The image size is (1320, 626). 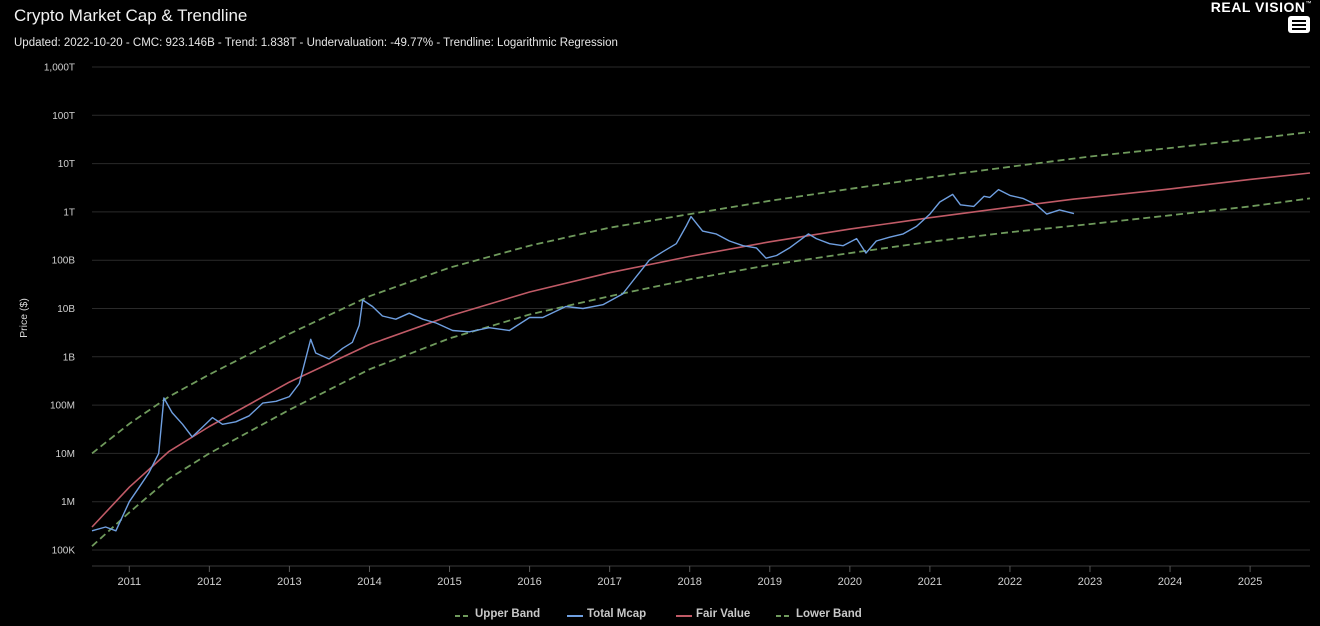 I want to click on y-axis-label: Price ($), so click(x=24, y=318).